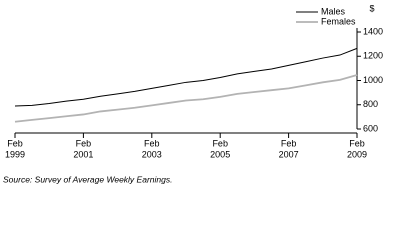 This screenshot has width=397, height=240. Describe the element at coordinates (373, 31) in the screenshot. I see `y-tick-label: 1400` at that location.